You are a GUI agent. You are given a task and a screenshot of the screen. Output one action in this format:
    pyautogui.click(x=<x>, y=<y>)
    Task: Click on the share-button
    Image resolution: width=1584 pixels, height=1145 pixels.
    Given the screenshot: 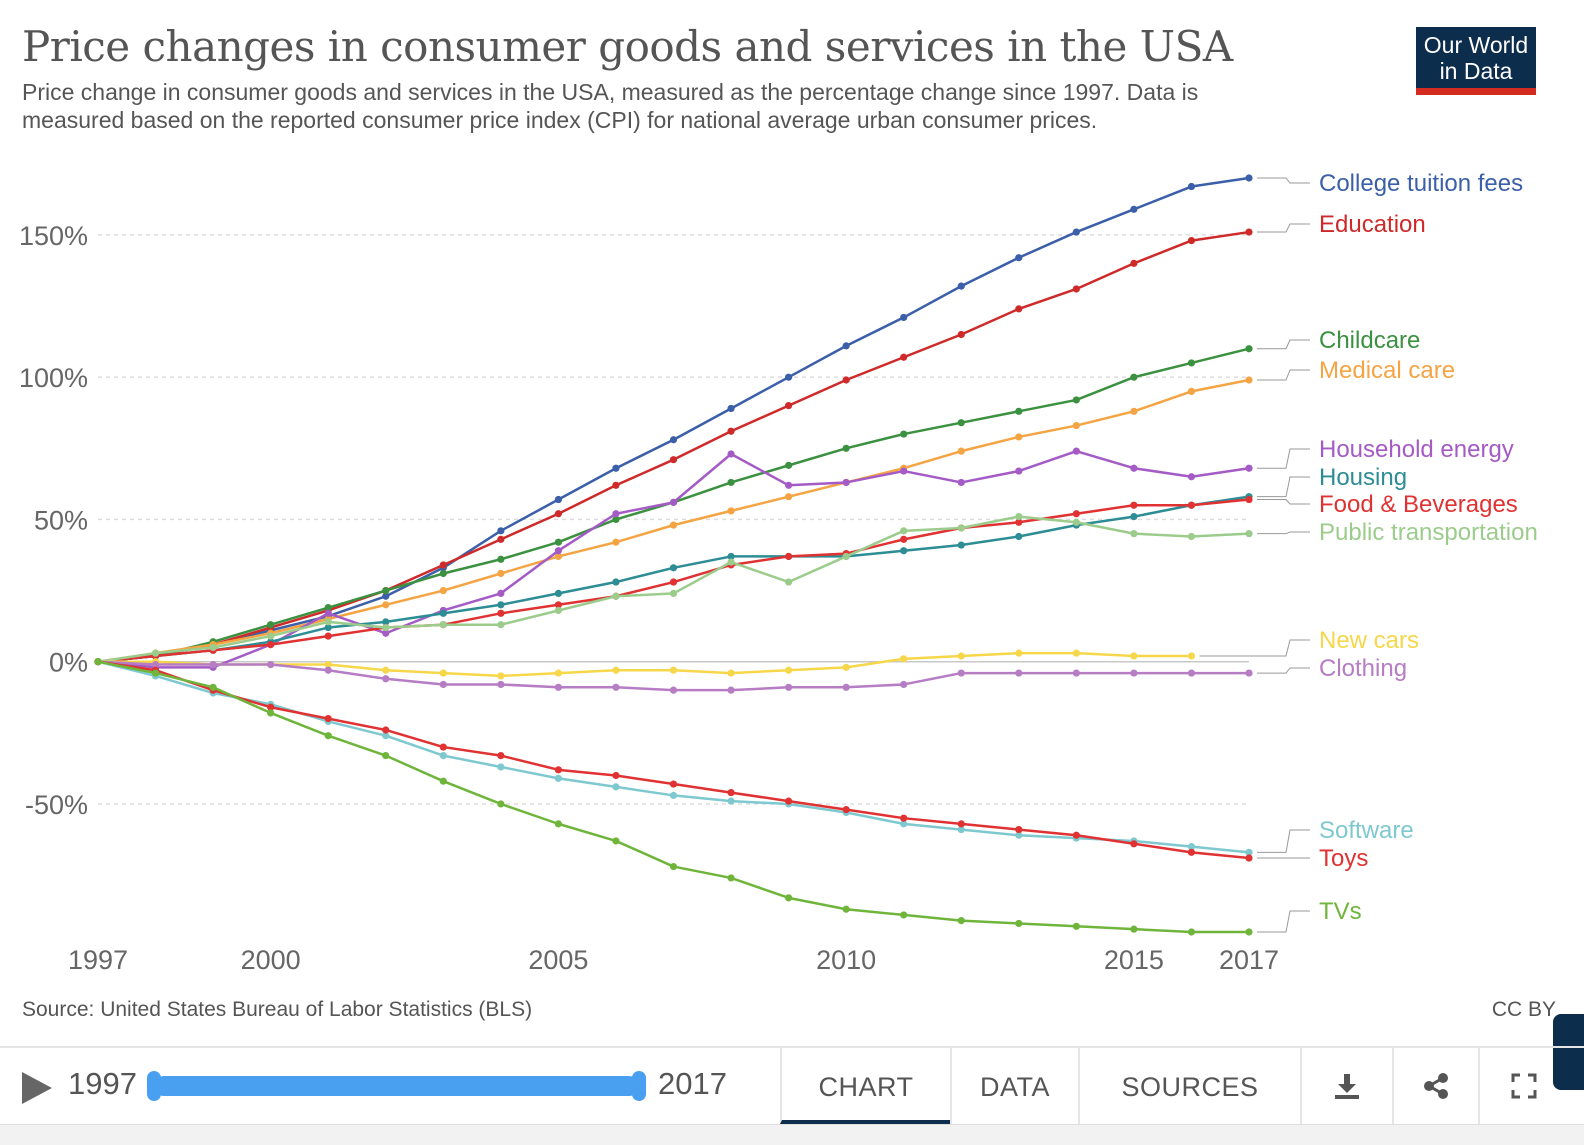 What is the action you would take?
    pyautogui.click(x=1435, y=1086)
    